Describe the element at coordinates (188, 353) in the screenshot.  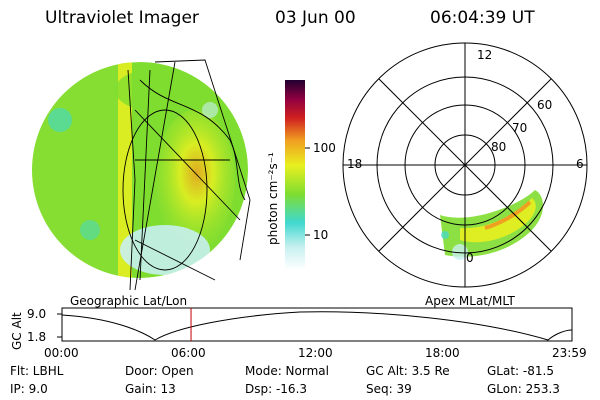
I see `altitude-xtick-1: 06:00` at that location.